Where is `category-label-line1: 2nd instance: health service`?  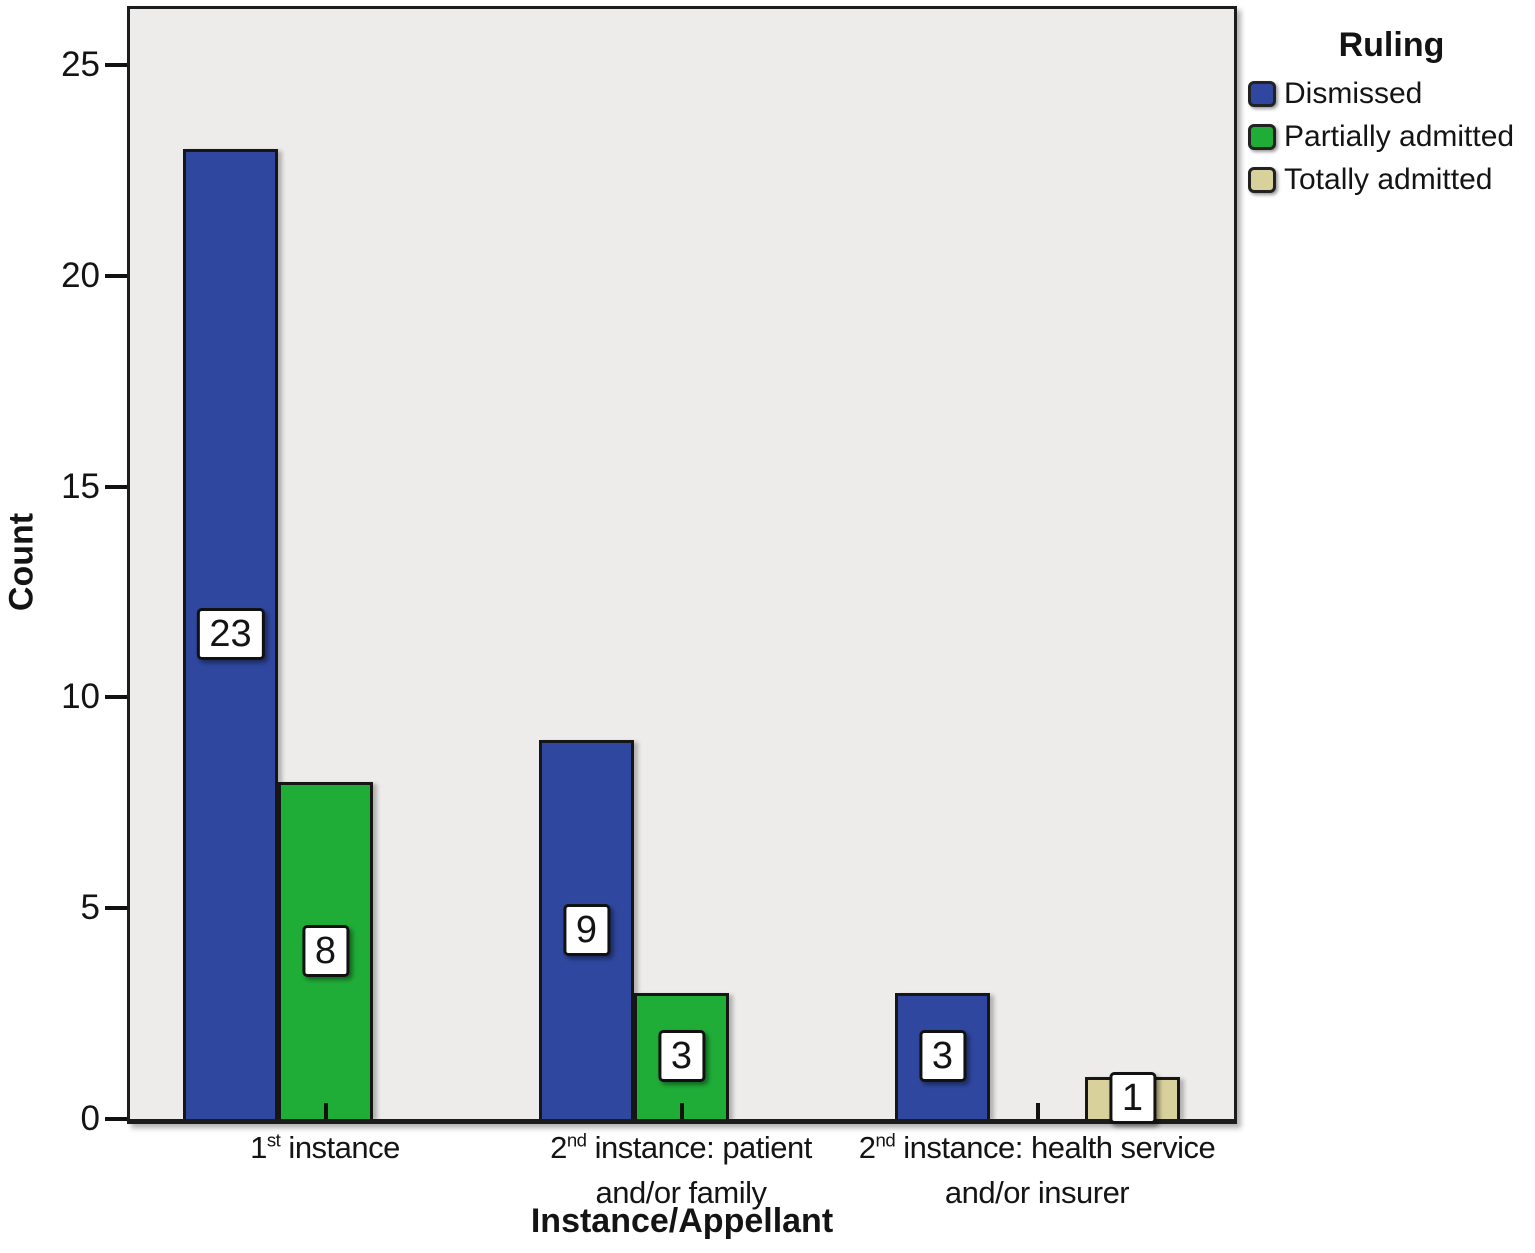 category-label-line1: 2nd instance: health service is located at coordinates (1037, 1147).